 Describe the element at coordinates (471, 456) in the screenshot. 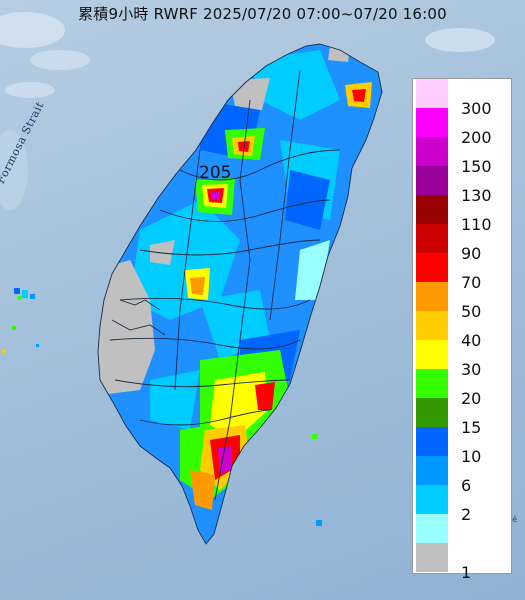

I see `legend-label: 10` at that location.